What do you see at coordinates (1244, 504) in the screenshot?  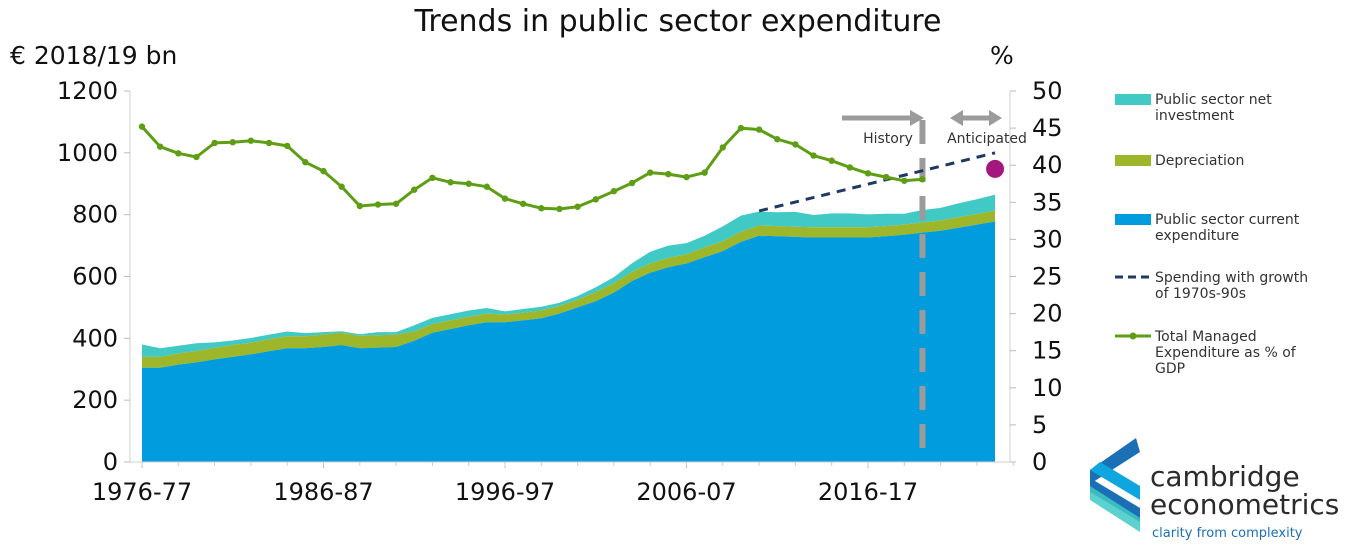 I see `logo-line2: econometrics` at bounding box center [1244, 504].